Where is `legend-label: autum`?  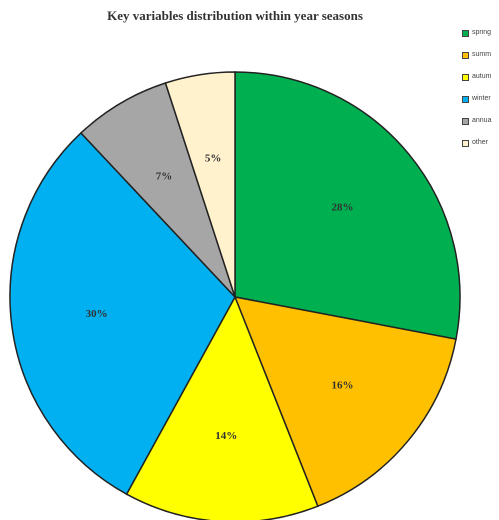
legend-label: autum is located at coordinates (482, 76).